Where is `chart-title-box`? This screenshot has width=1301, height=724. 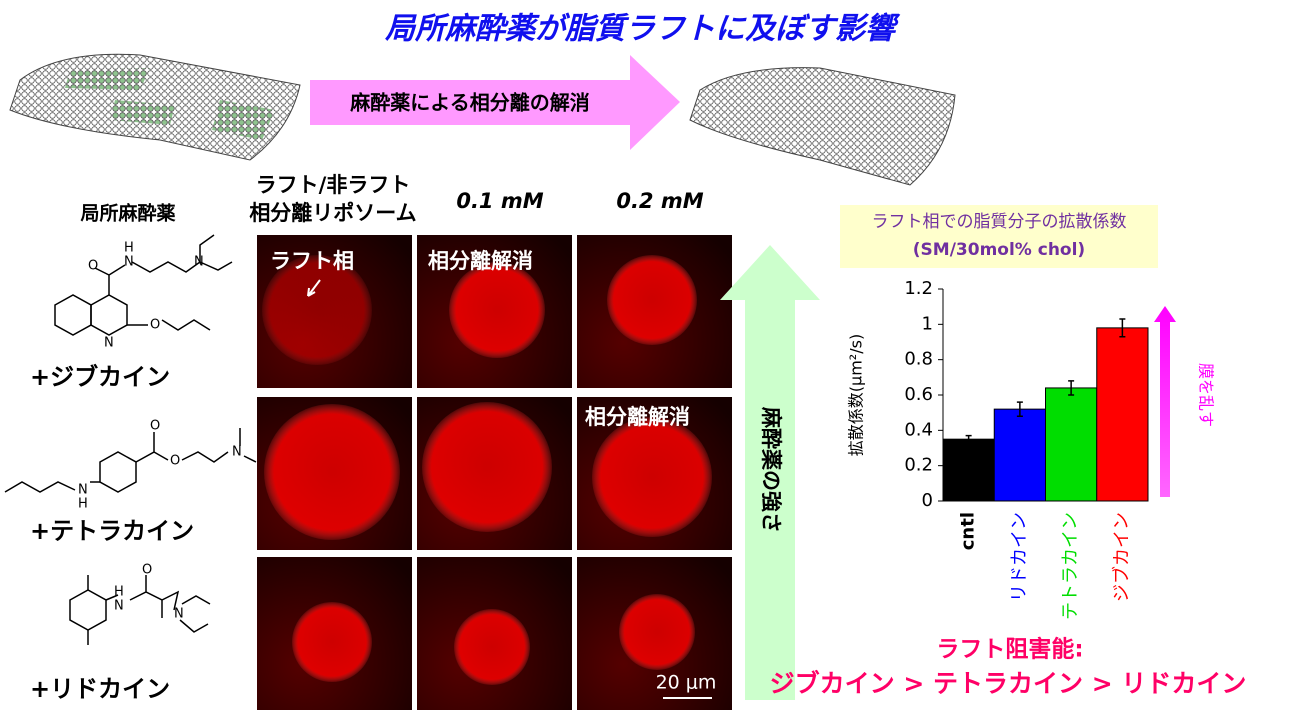 chart-title-box is located at coordinates (999, 236).